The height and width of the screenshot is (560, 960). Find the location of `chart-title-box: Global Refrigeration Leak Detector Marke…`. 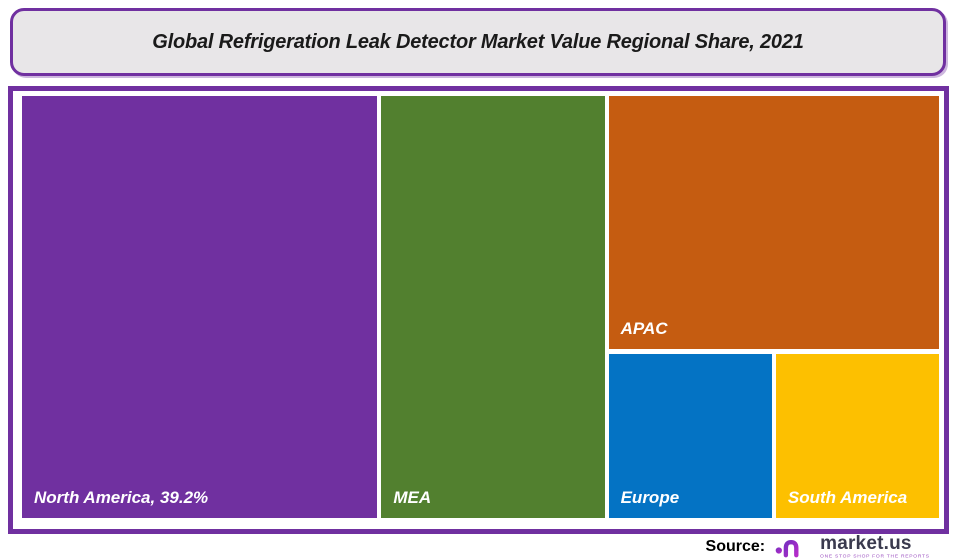

chart-title-box: Global Refrigeration Leak Detector Marke… is located at coordinates (478, 42).